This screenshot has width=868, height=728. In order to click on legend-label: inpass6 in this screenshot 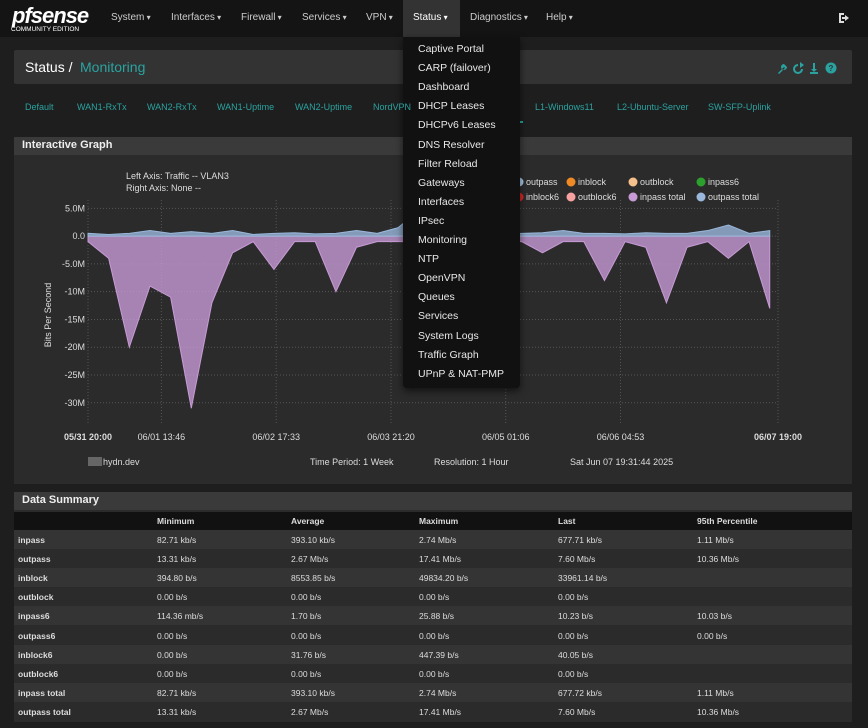, I will do `click(723, 182)`.